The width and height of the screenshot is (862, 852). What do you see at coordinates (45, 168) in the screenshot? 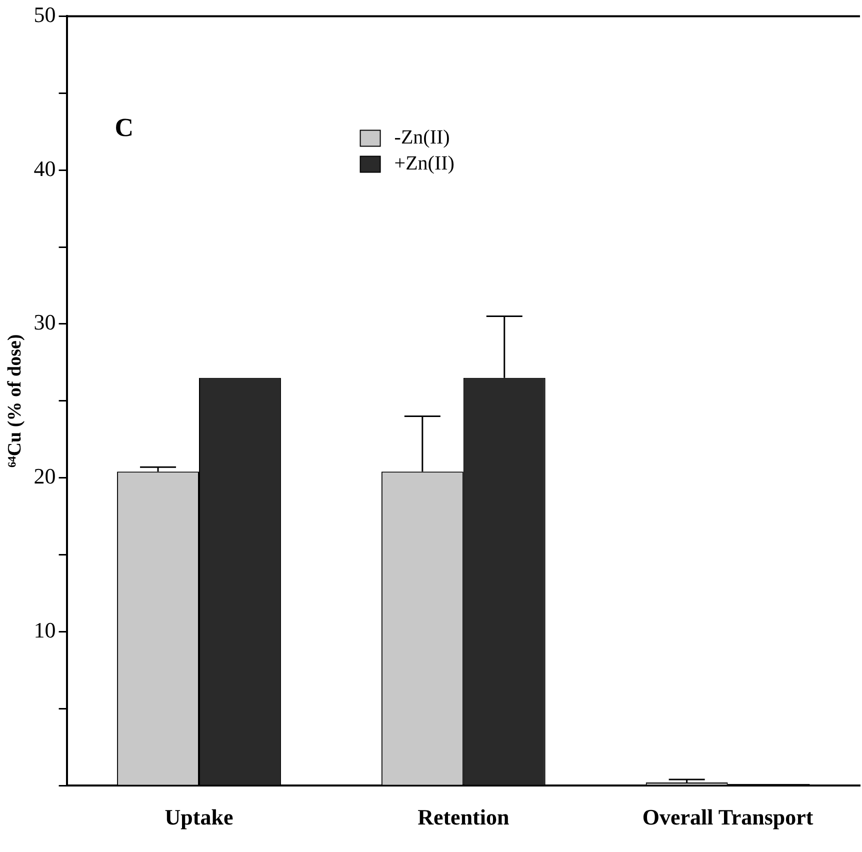
I see `y-tick-label: 40` at bounding box center [45, 168].